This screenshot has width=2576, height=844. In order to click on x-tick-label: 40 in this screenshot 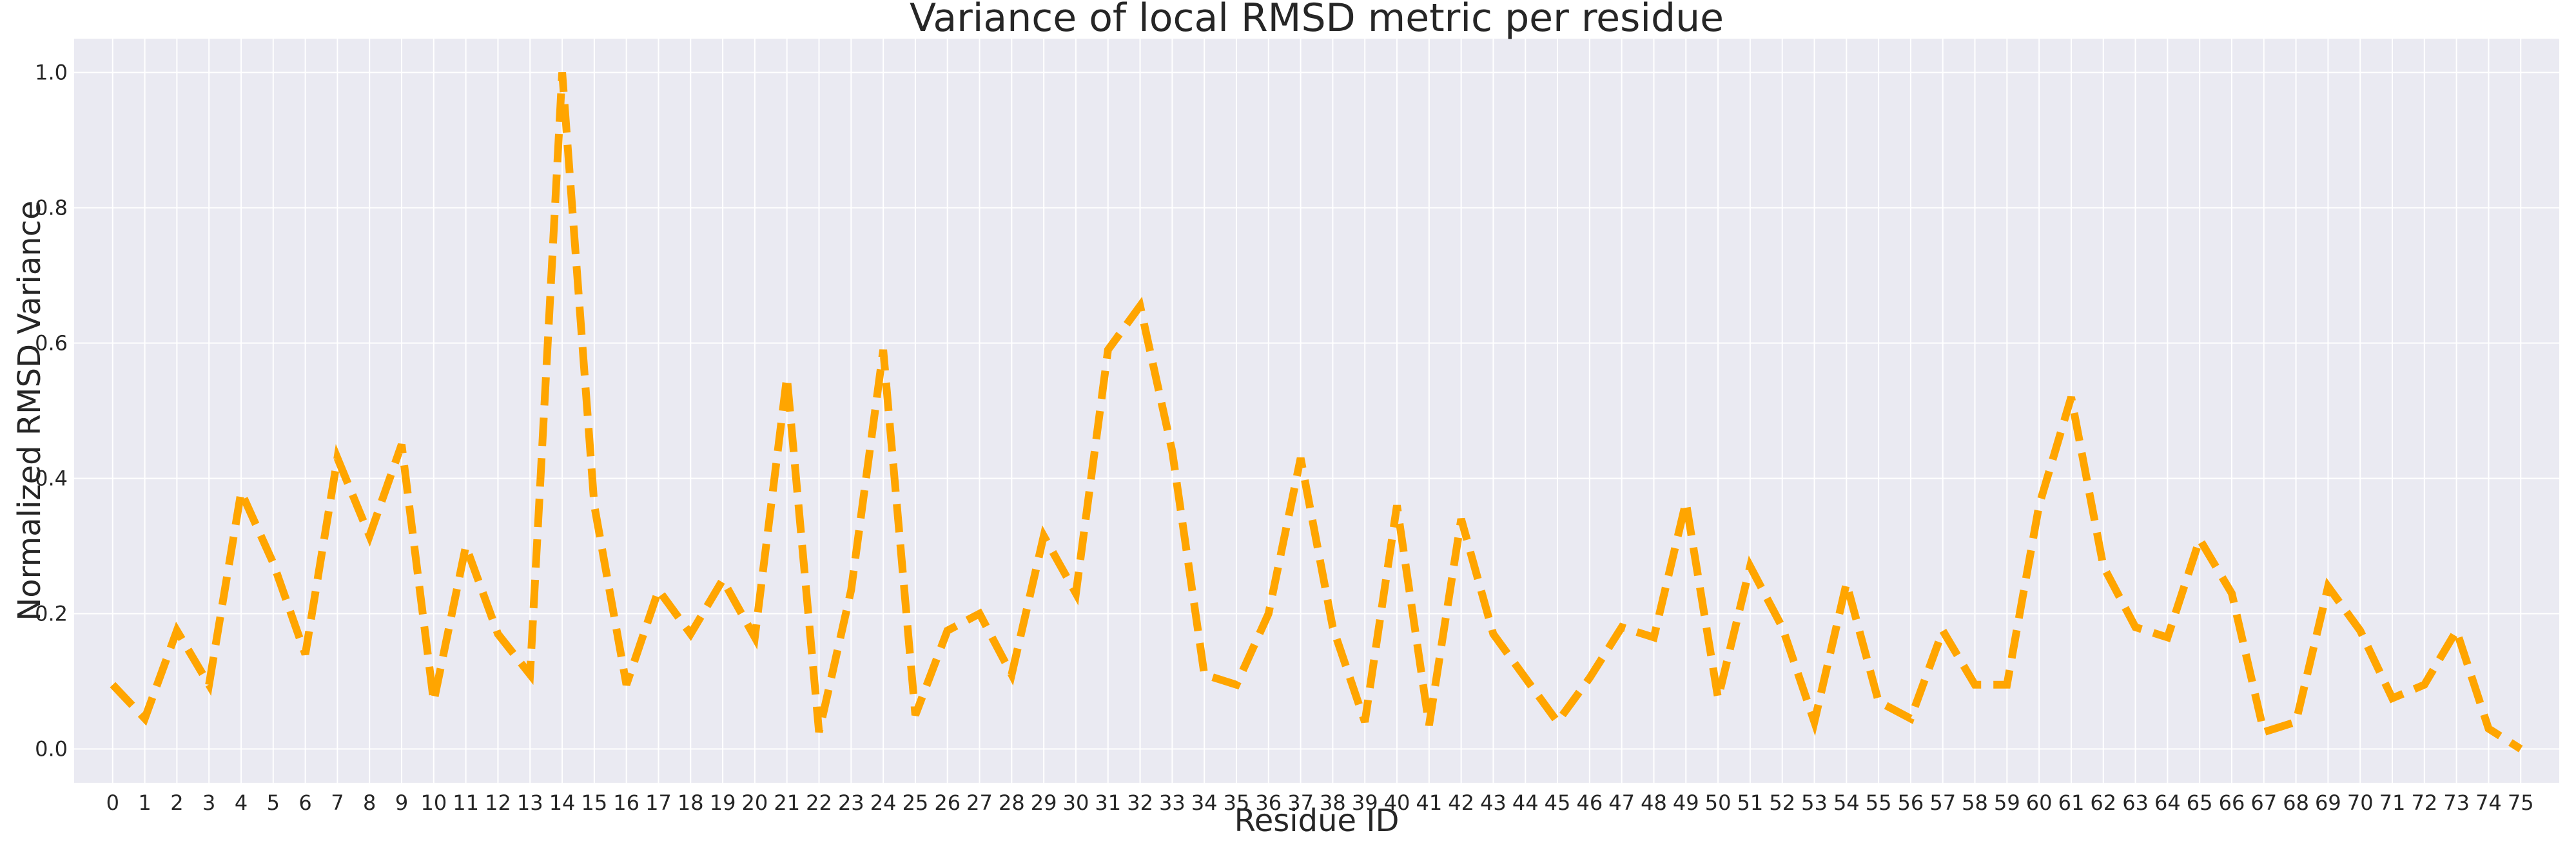, I will do `click(1397, 803)`.